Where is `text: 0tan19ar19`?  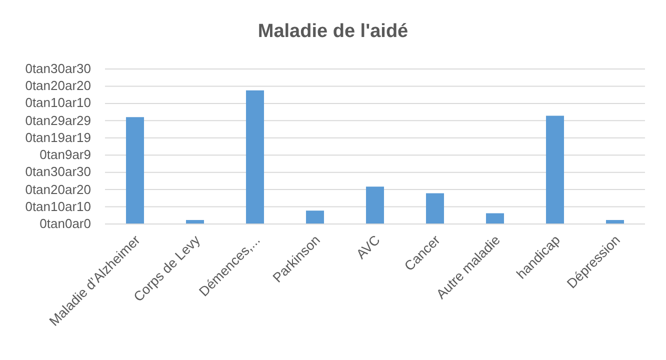
text: 0tan19ar19 is located at coordinates (58, 138).